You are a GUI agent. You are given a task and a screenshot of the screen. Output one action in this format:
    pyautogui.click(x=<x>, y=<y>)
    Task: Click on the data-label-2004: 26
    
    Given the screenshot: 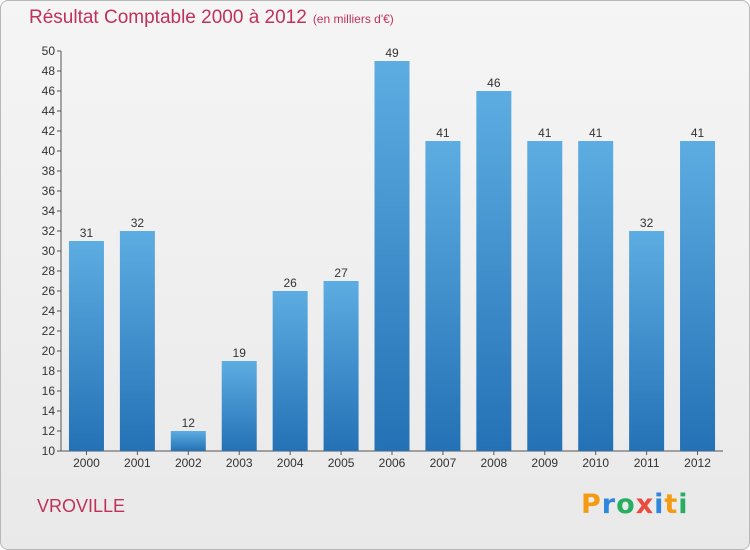 What is the action you would take?
    pyautogui.click(x=290, y=283)
    